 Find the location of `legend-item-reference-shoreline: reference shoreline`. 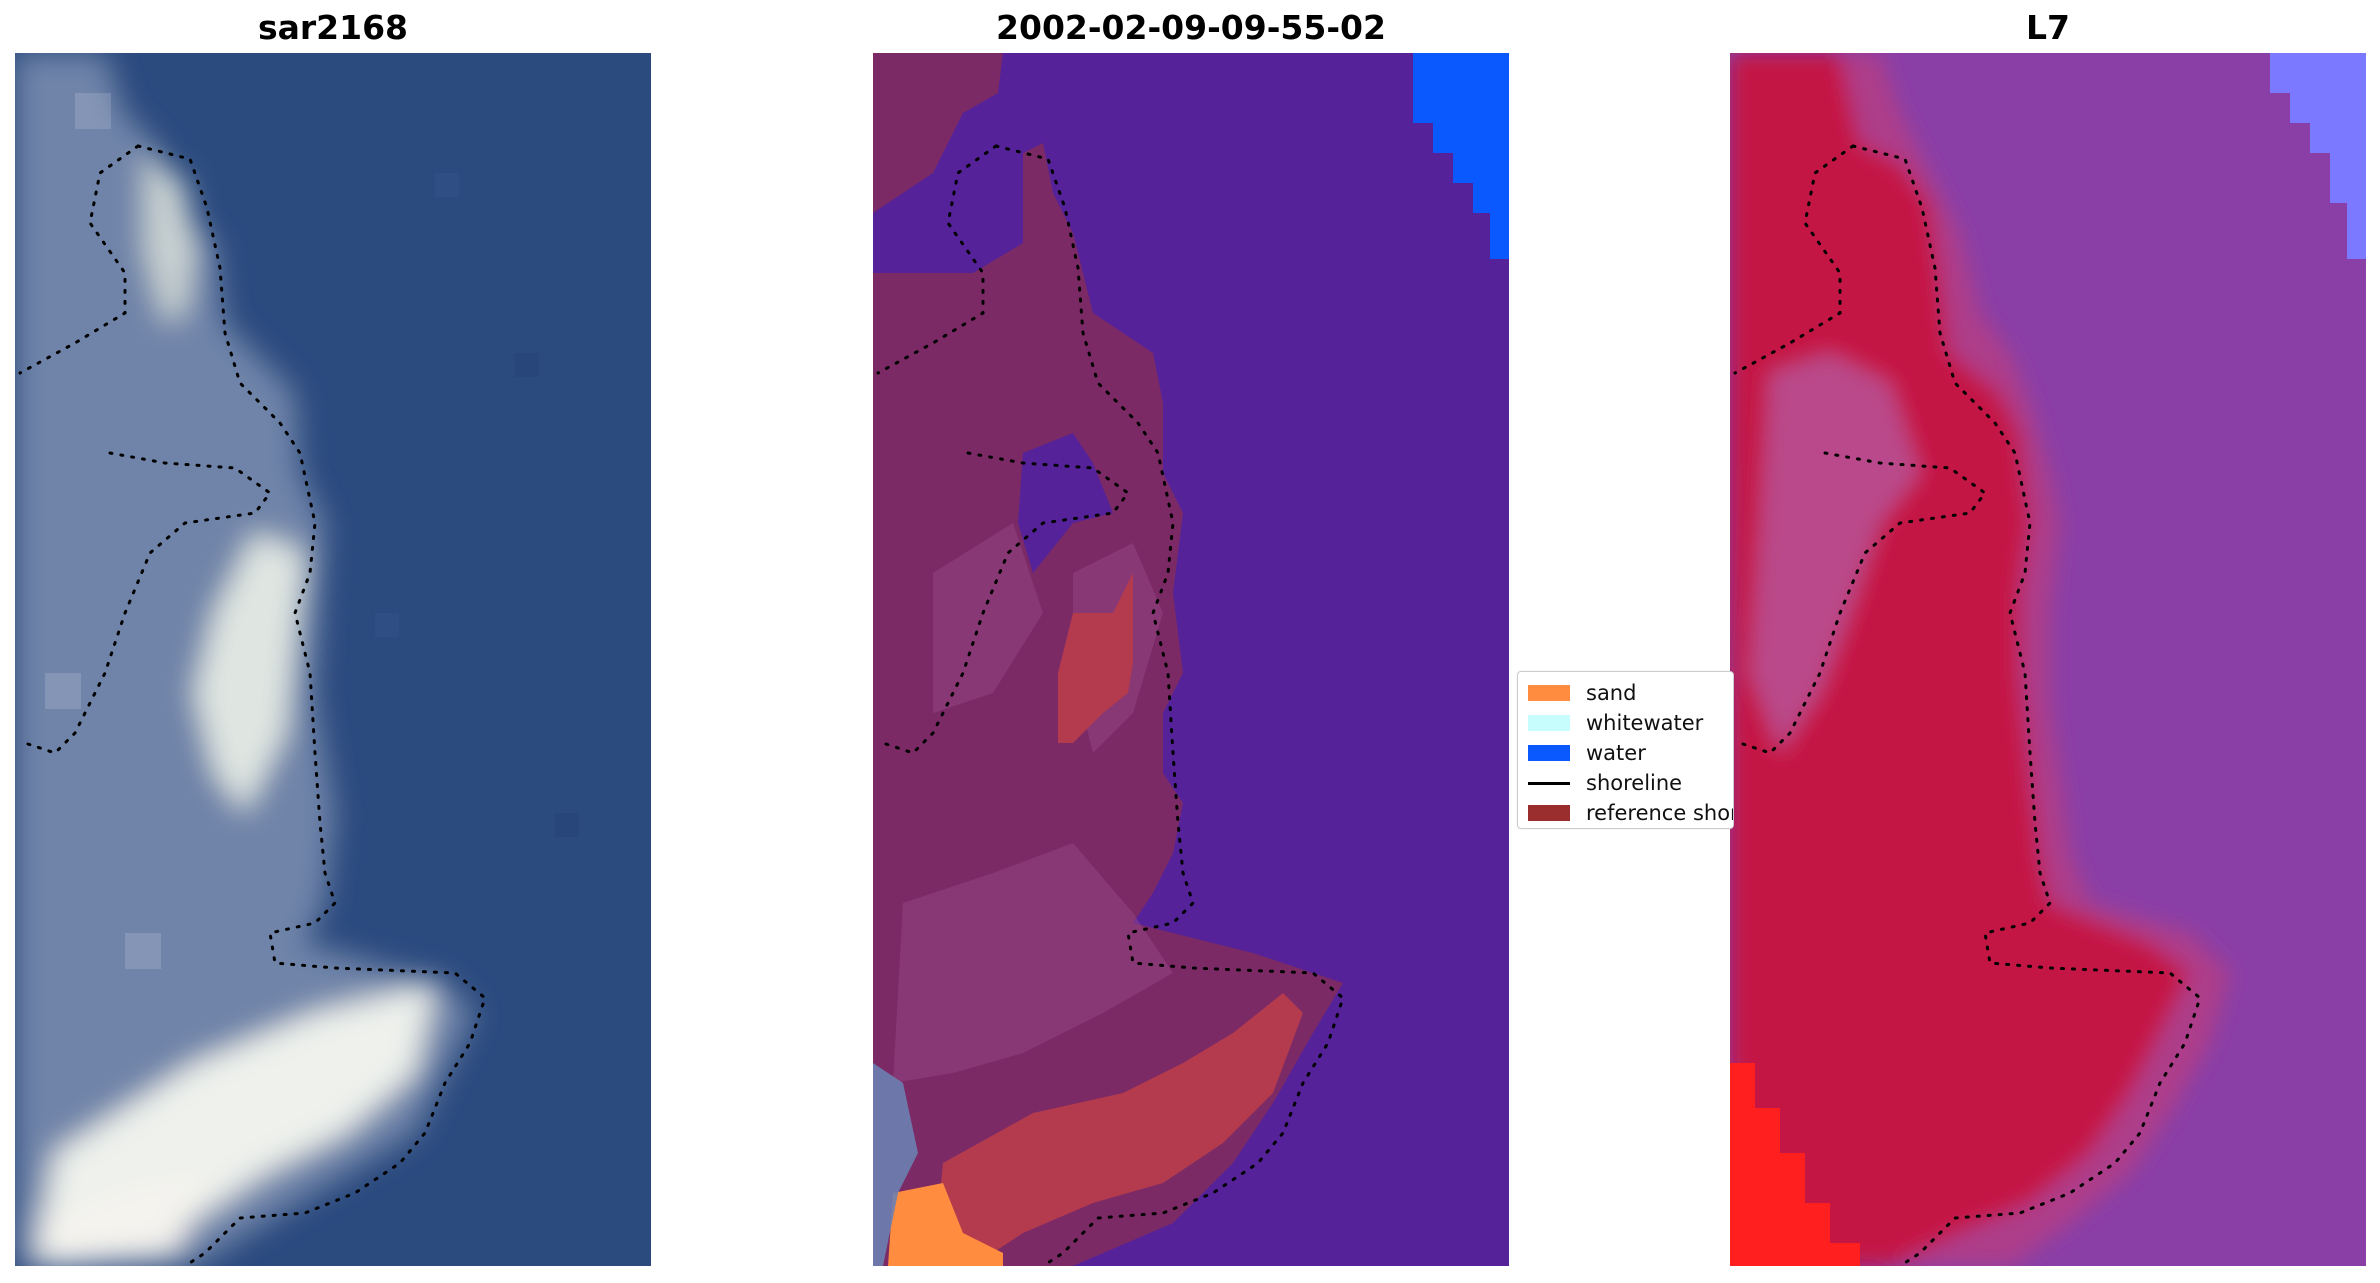

legend-item-reference-shoreline: reference shoreline is located at coordinates (1631, 813).